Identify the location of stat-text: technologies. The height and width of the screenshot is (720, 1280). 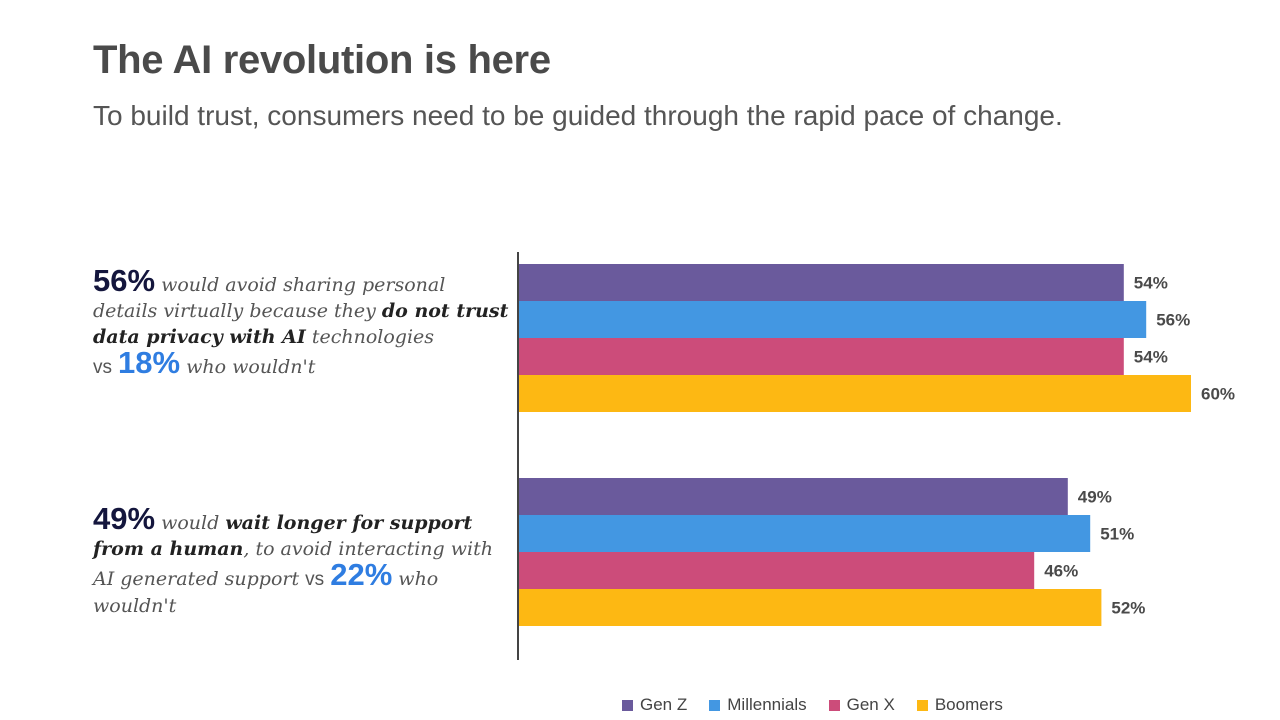
(370, 337).